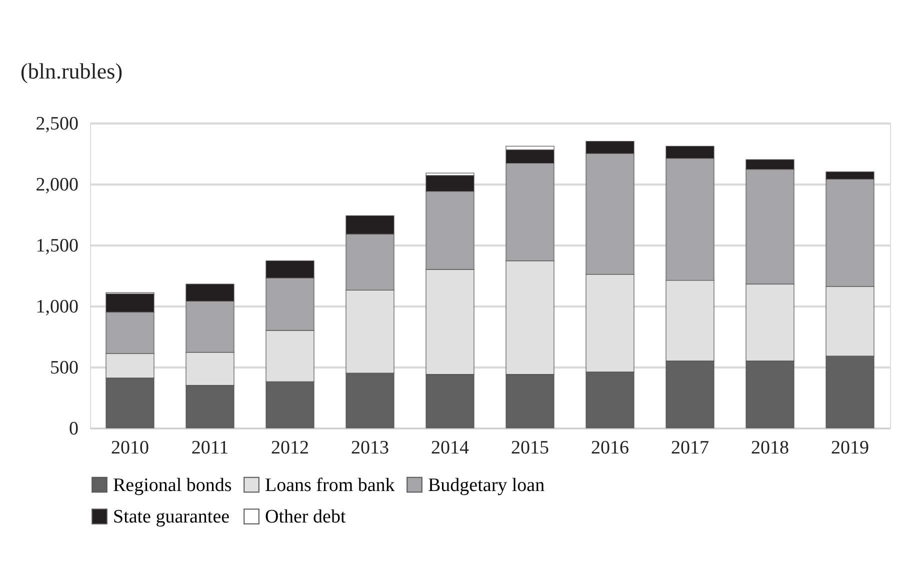 Image resolution: width=910 pixels, height=582 pixels. What do you see at coordinates (770, 448) in the screenshot?
I see `x-tick-label: 2018` at bounding box center [770, 448].